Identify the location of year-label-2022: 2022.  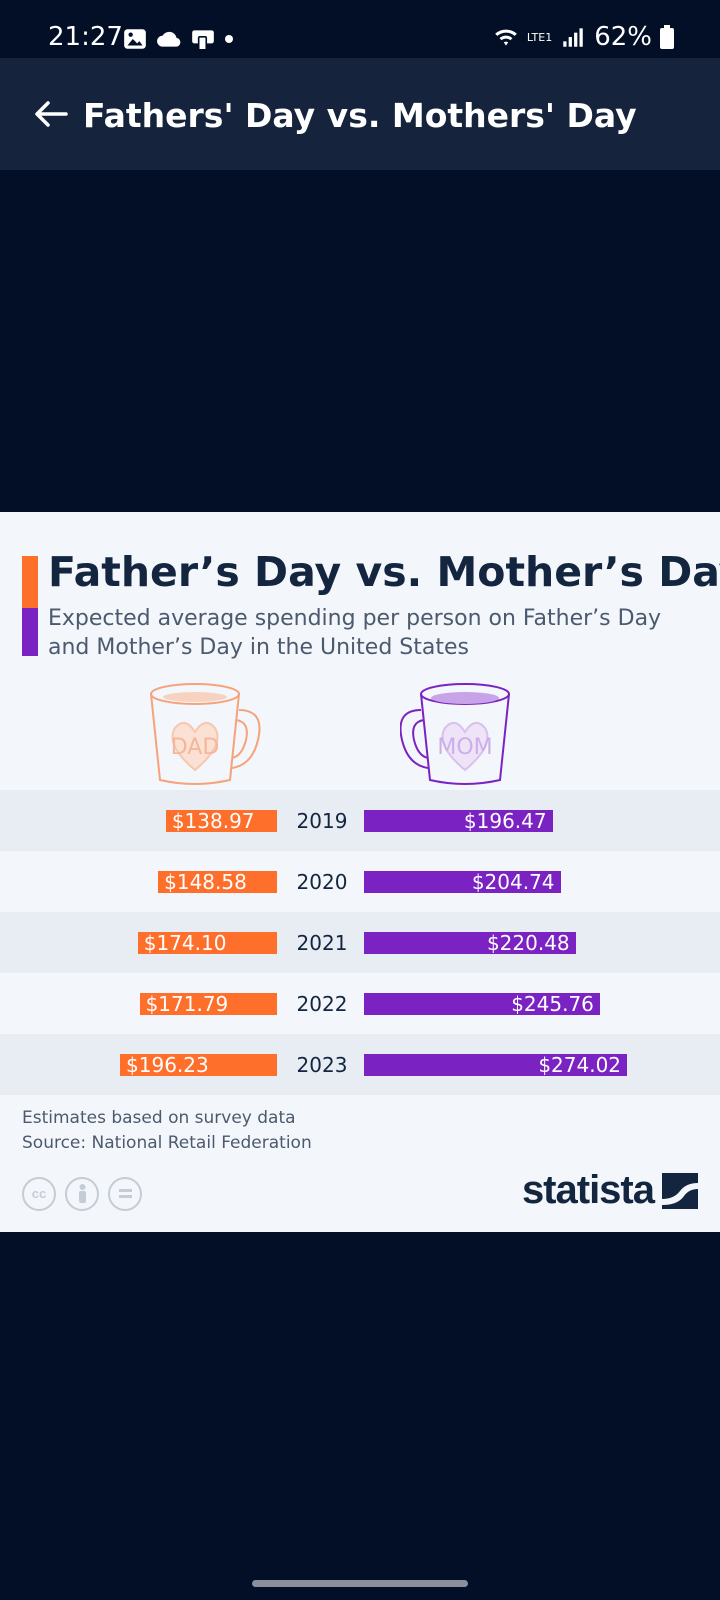
(322, 1003).